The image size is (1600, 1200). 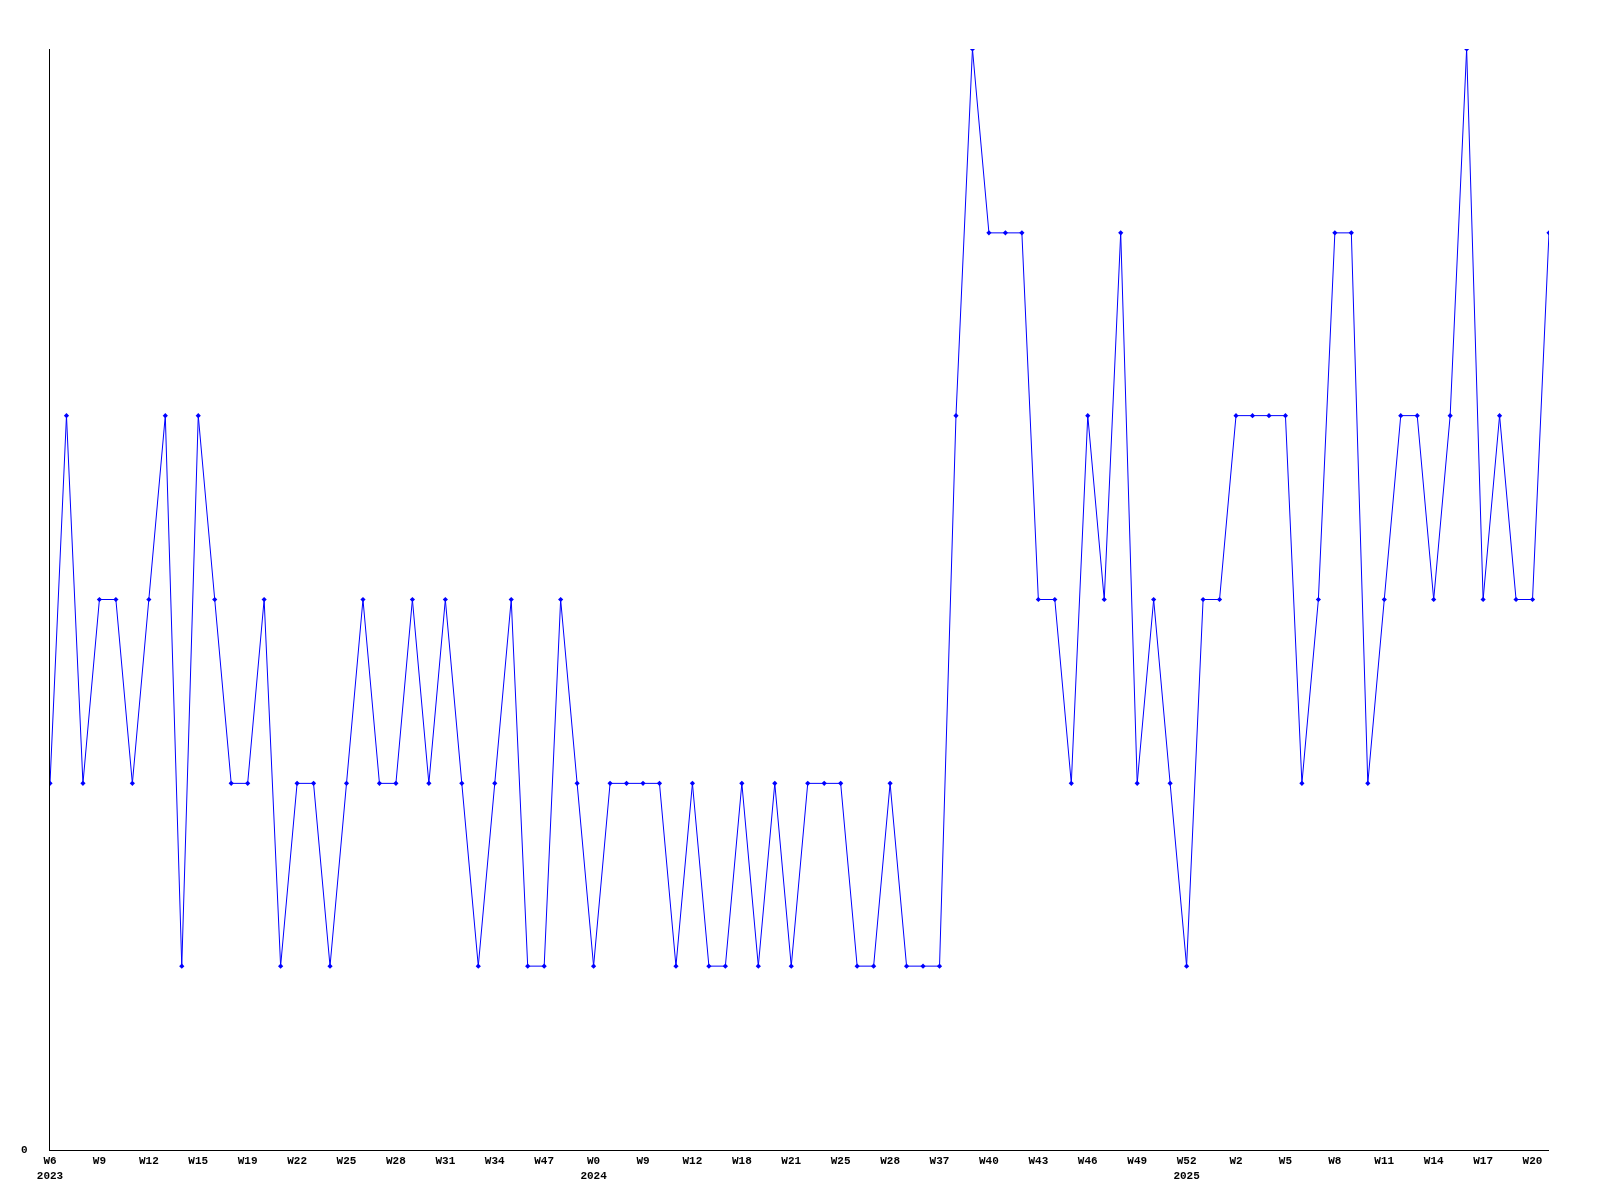 What do you see at coordinates (1532, 1161) in the screenshot?
I see `x-tick-label: W20` at bounding box center [1532, 1161].